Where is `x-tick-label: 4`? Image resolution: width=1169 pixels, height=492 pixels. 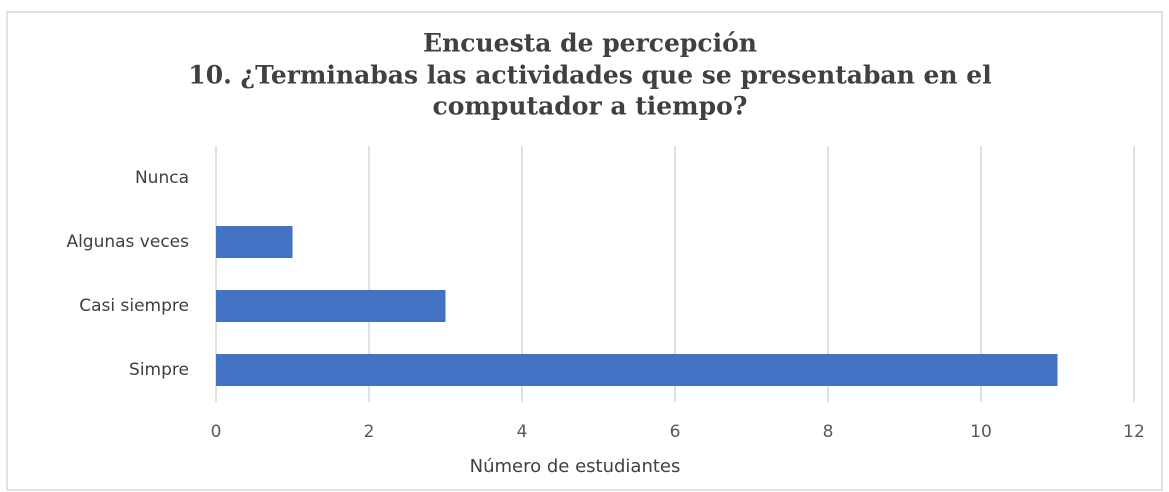 x-tick-label: 4 is located at coordinates (522, 432).